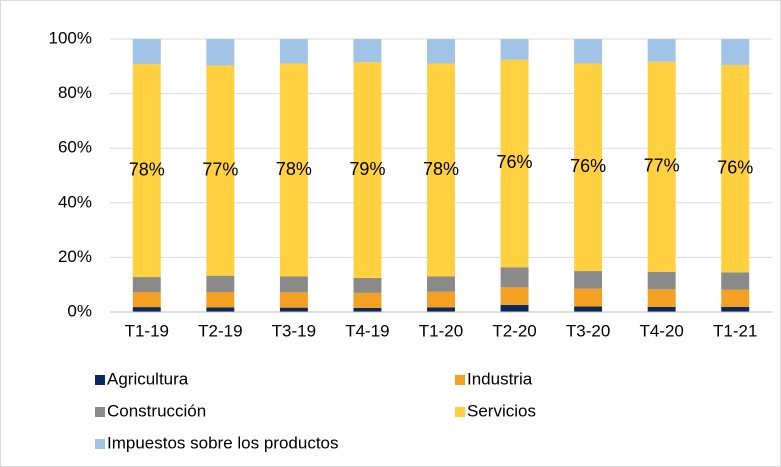 The height and width of the screenshot is (467, 781). I want to click on x-tick-label: T2-19, so click(220, 330).